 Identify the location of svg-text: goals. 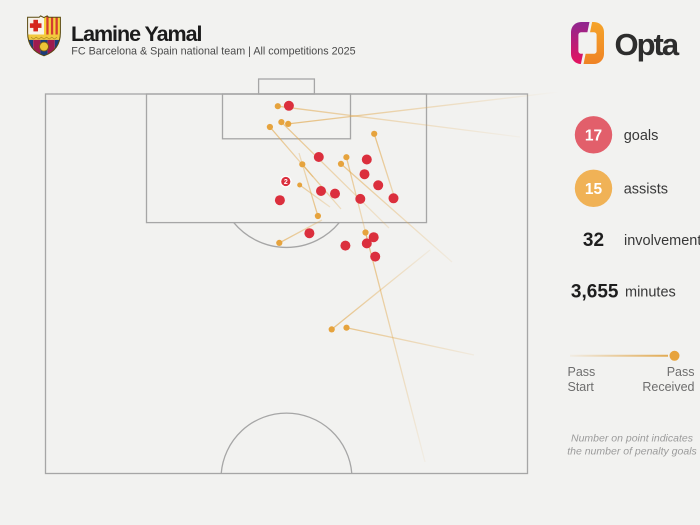
(641, 136).